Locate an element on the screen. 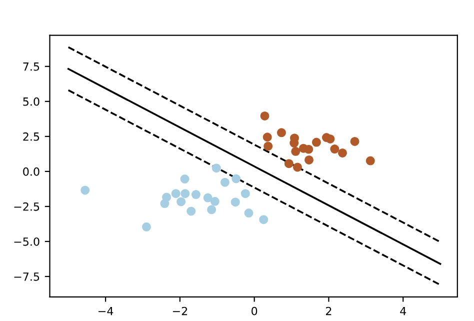 Image resolution: width=474 pixels, height=321 pixels. y-tick-label: −5.0 is located at coordinates (27, 241).